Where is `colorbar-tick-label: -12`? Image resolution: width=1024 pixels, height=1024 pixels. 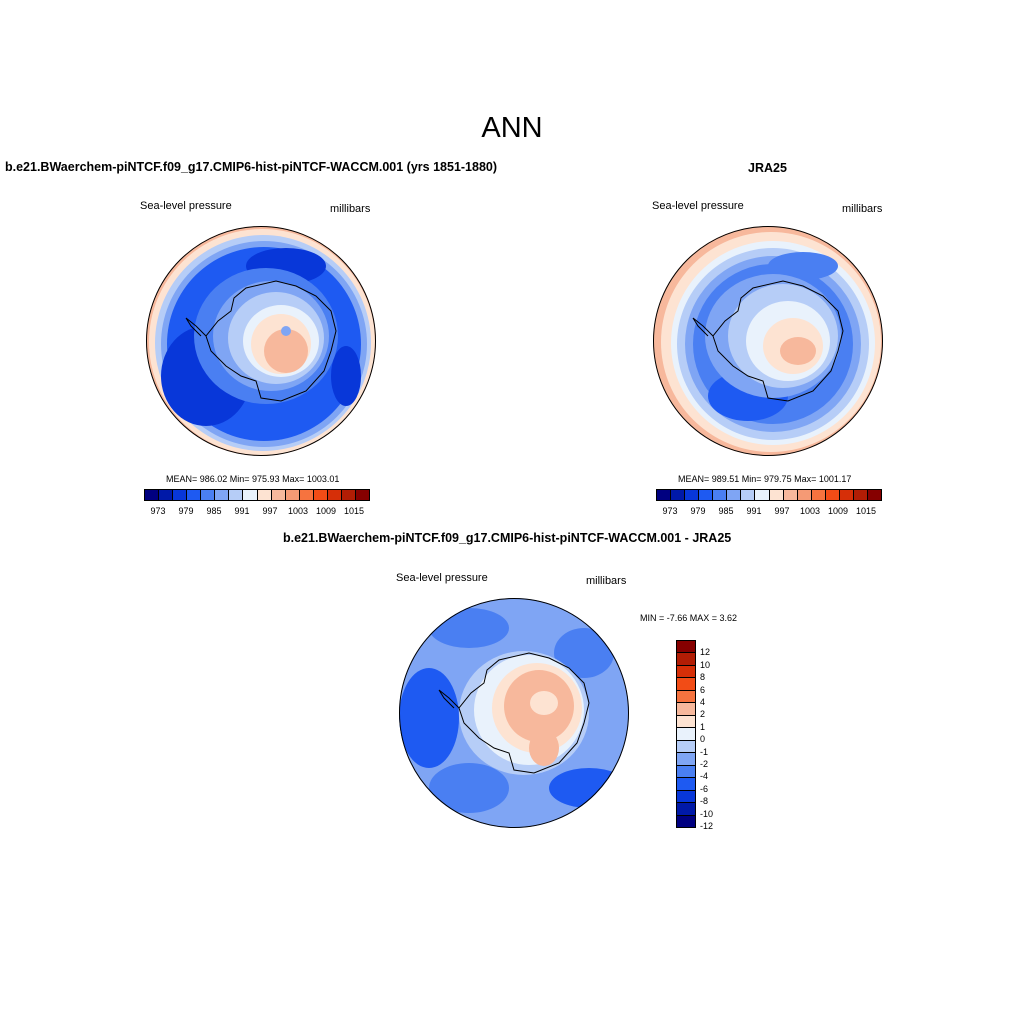
colorbar-tick-label: -12 is located at coordinates (707, 826).